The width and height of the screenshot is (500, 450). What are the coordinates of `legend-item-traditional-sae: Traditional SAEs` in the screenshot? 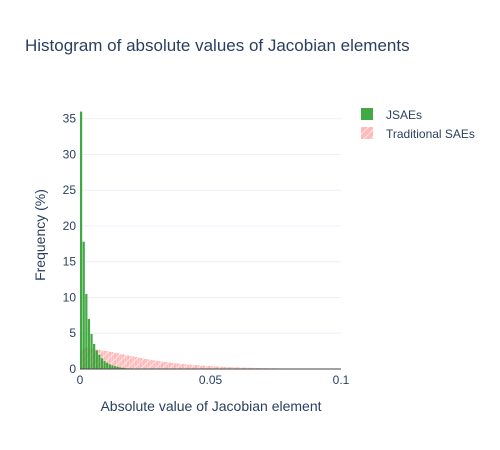 It's located at (418, 134).